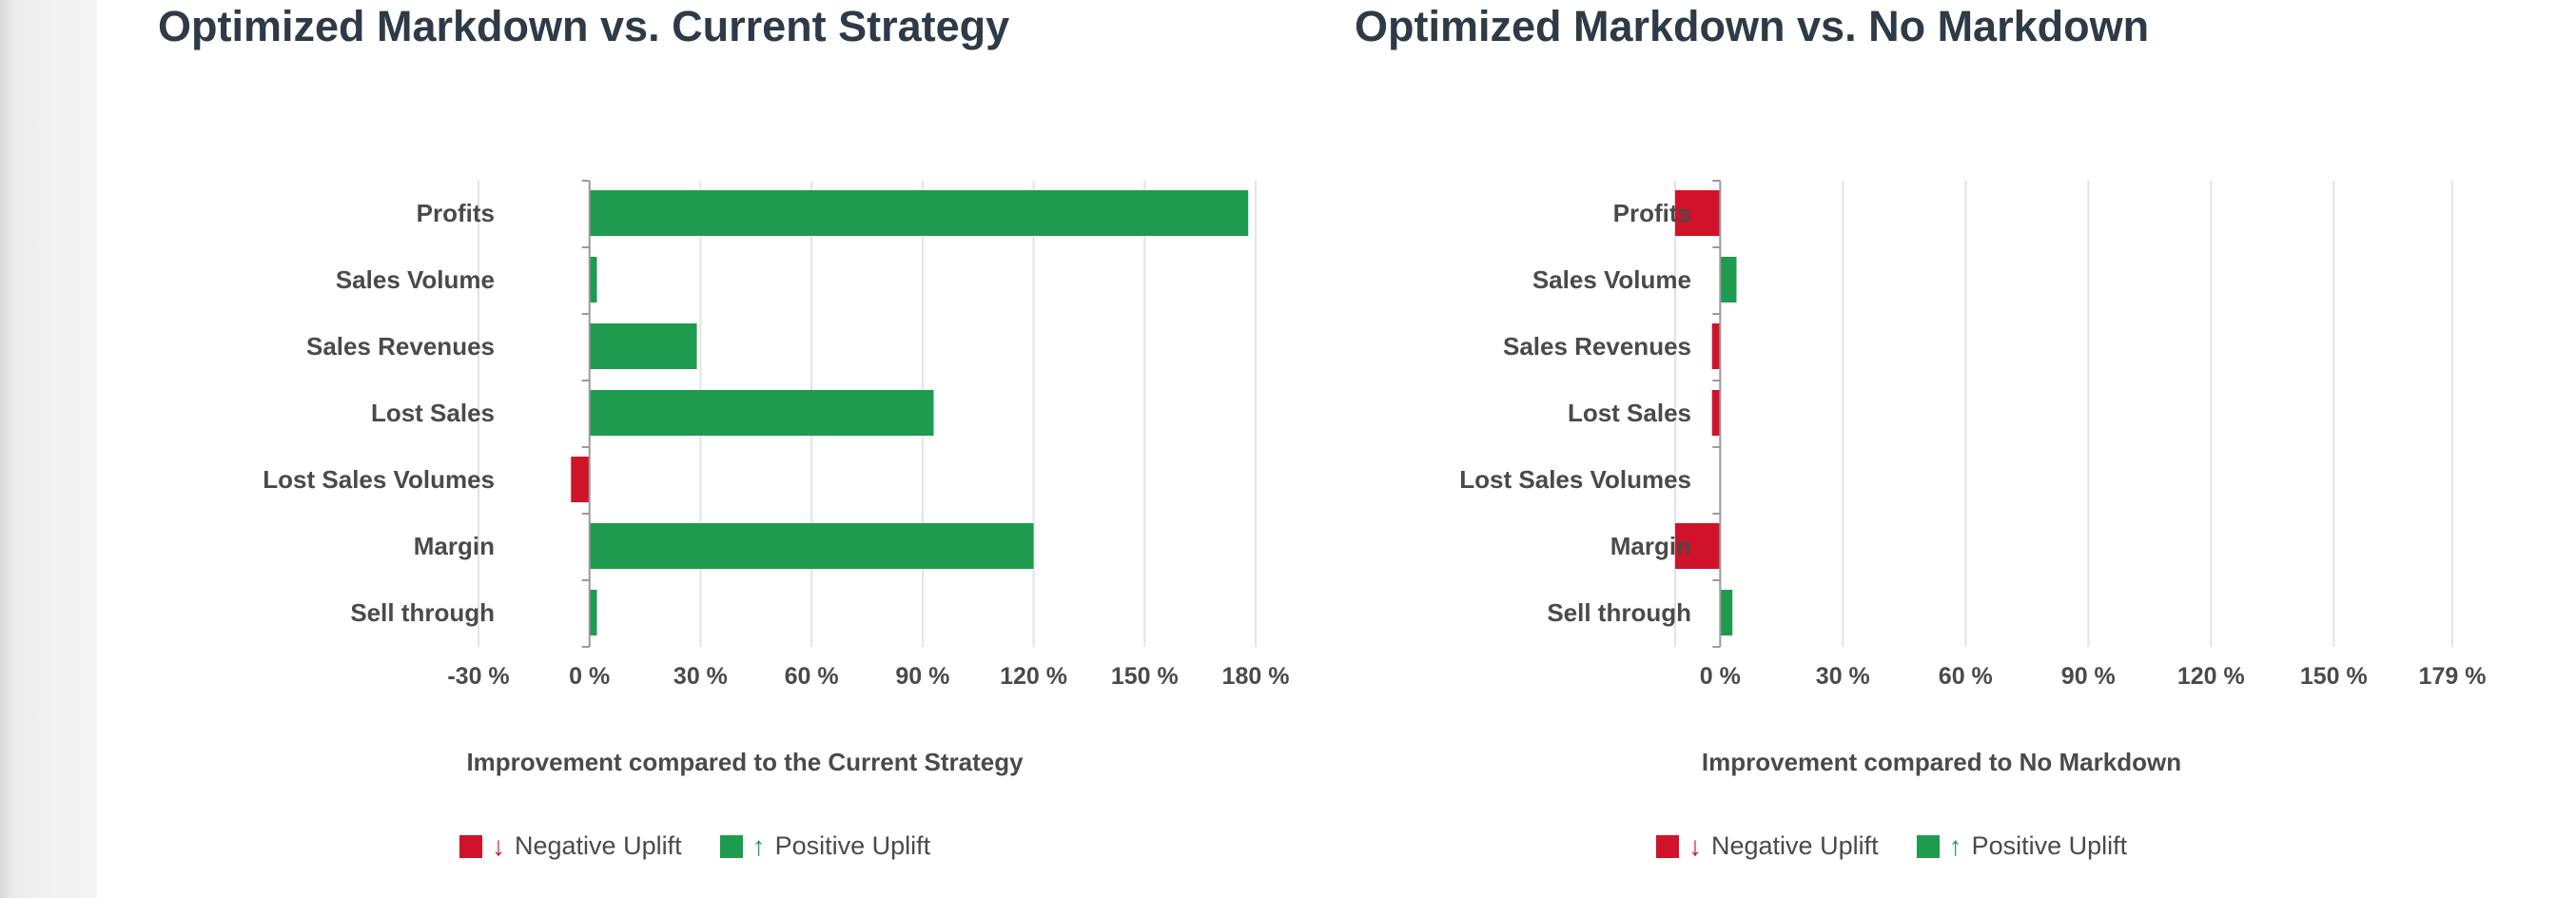 This screenshot has height=898, width=2576. I want to click on bar-lost-sales-volumes, so click(580, 479).